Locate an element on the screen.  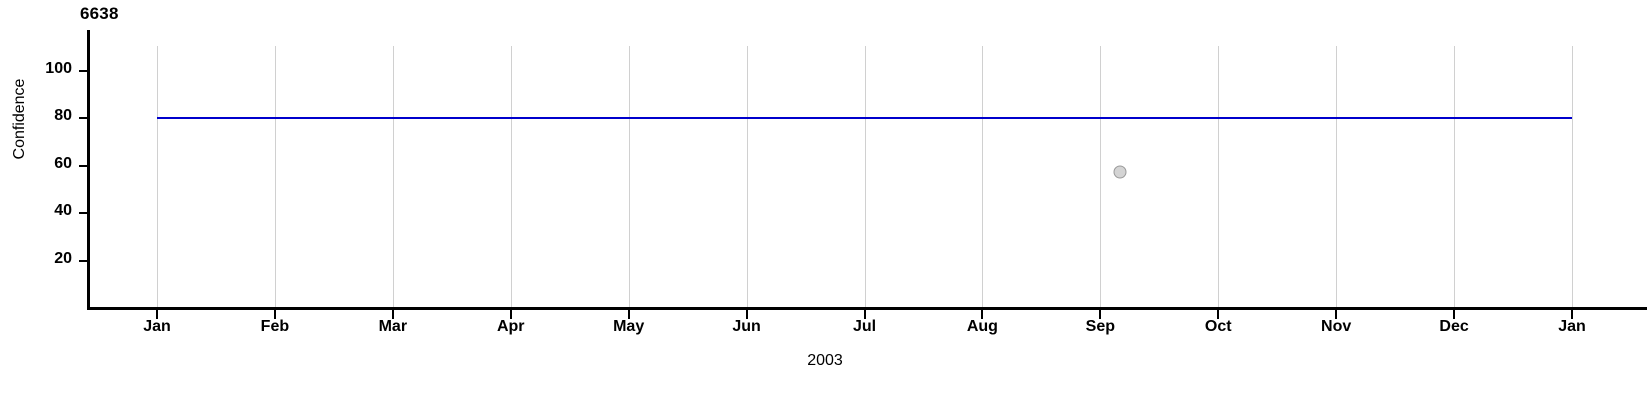
x-tick-label: Nov is located at coordinates (1336, 326).